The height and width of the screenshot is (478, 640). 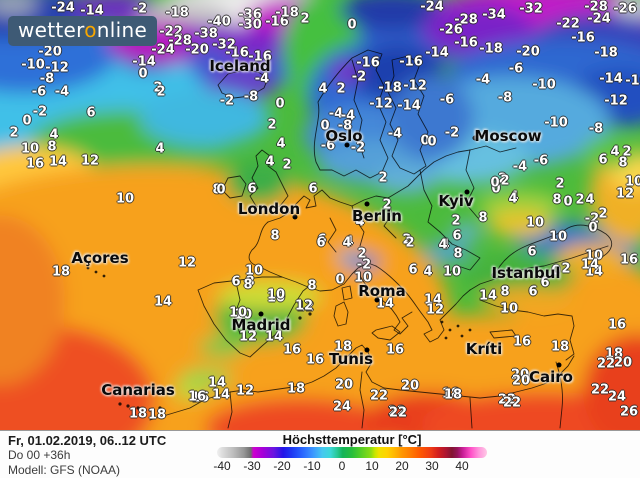 I want to click on logo-text-wetter: wetter, so click(x=51, y=30).